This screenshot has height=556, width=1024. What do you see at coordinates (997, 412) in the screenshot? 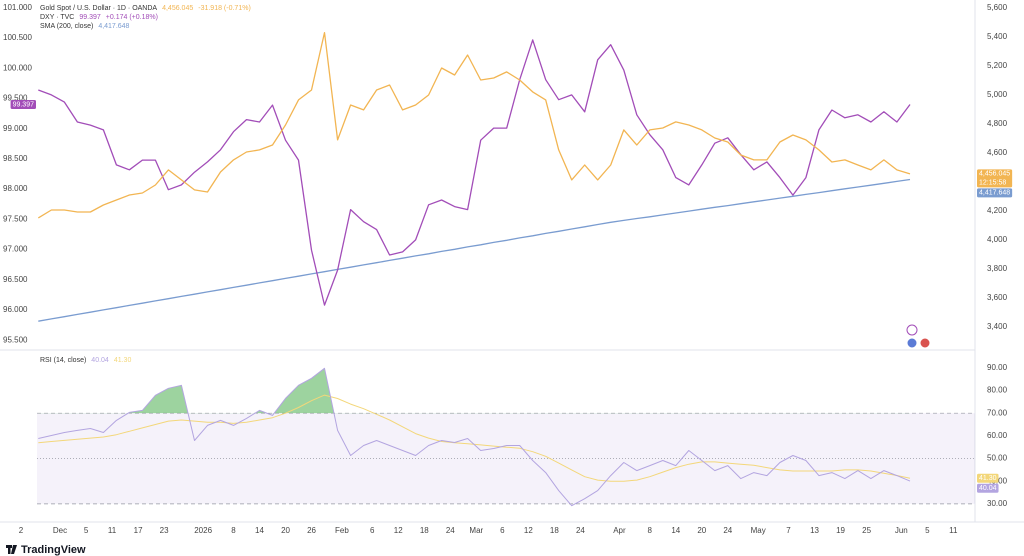
I see `y-tick-label: 70.00` at bounding box center [997, 412].